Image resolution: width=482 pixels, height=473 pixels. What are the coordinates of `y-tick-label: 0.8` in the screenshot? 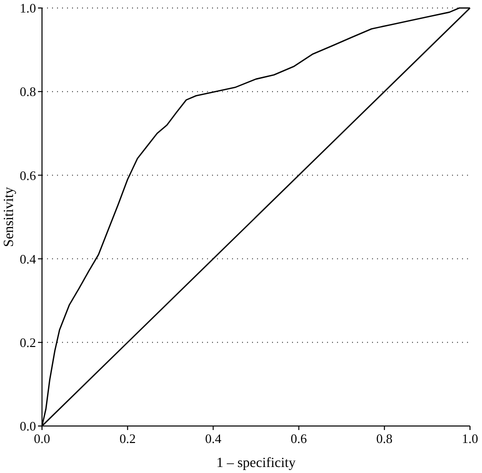 It's located at (28, 92).